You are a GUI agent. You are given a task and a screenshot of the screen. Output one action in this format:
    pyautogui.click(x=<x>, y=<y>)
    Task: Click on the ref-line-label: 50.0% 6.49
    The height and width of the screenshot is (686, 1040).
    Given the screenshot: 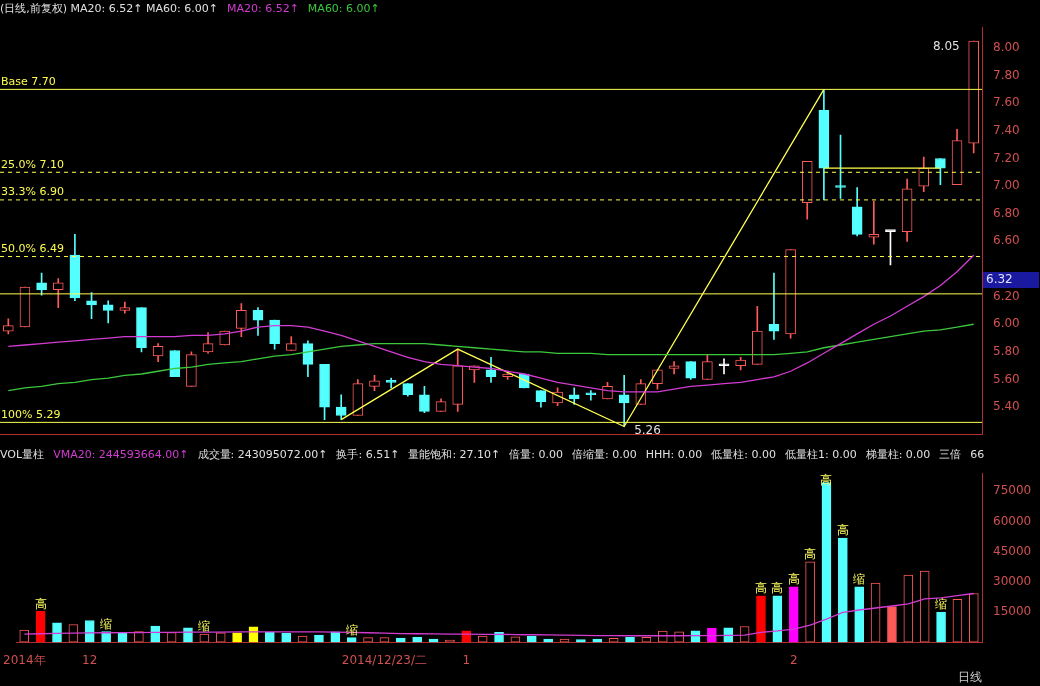 What is the action you would take?
    pyautogui.click(x=32, y=248)
    